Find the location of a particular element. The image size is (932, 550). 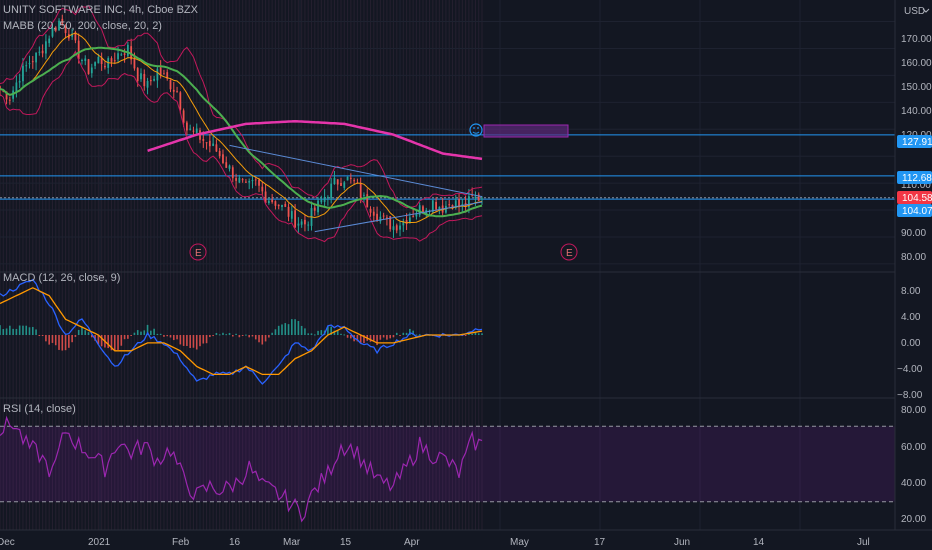

emoji-note is located at coordinates (519, 130).